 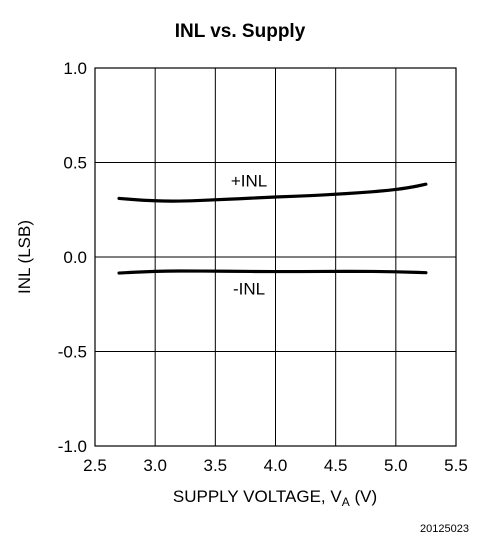 I want to click on series-label: -INL, so click(x=249, y=289).